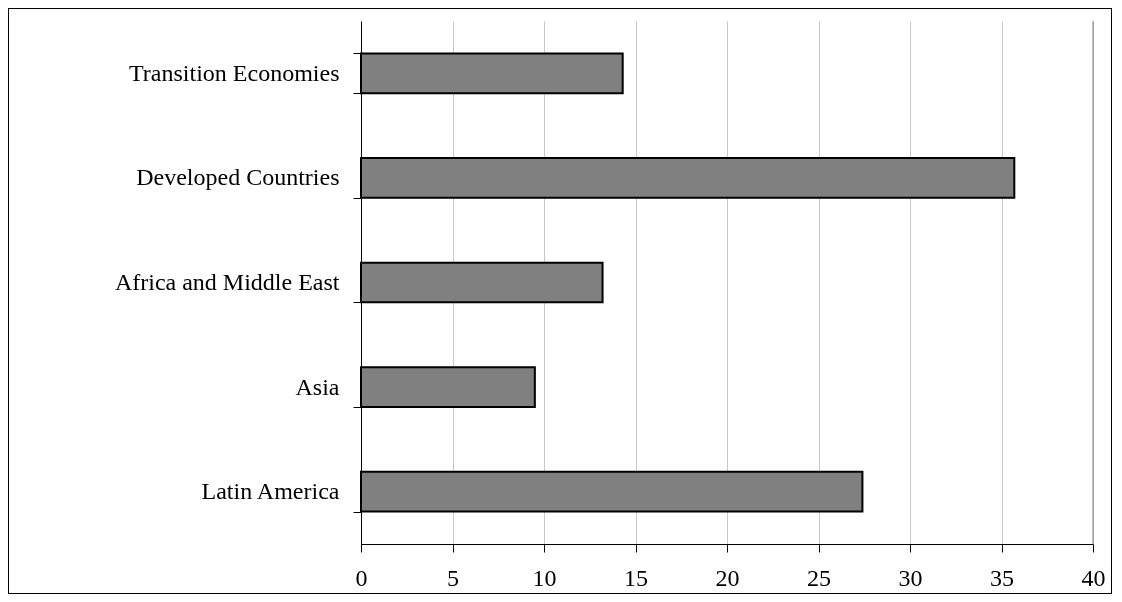 This screenshot has height=602, width=1122. I want to click on y-tick-label: Latin America, so click(270, 491).